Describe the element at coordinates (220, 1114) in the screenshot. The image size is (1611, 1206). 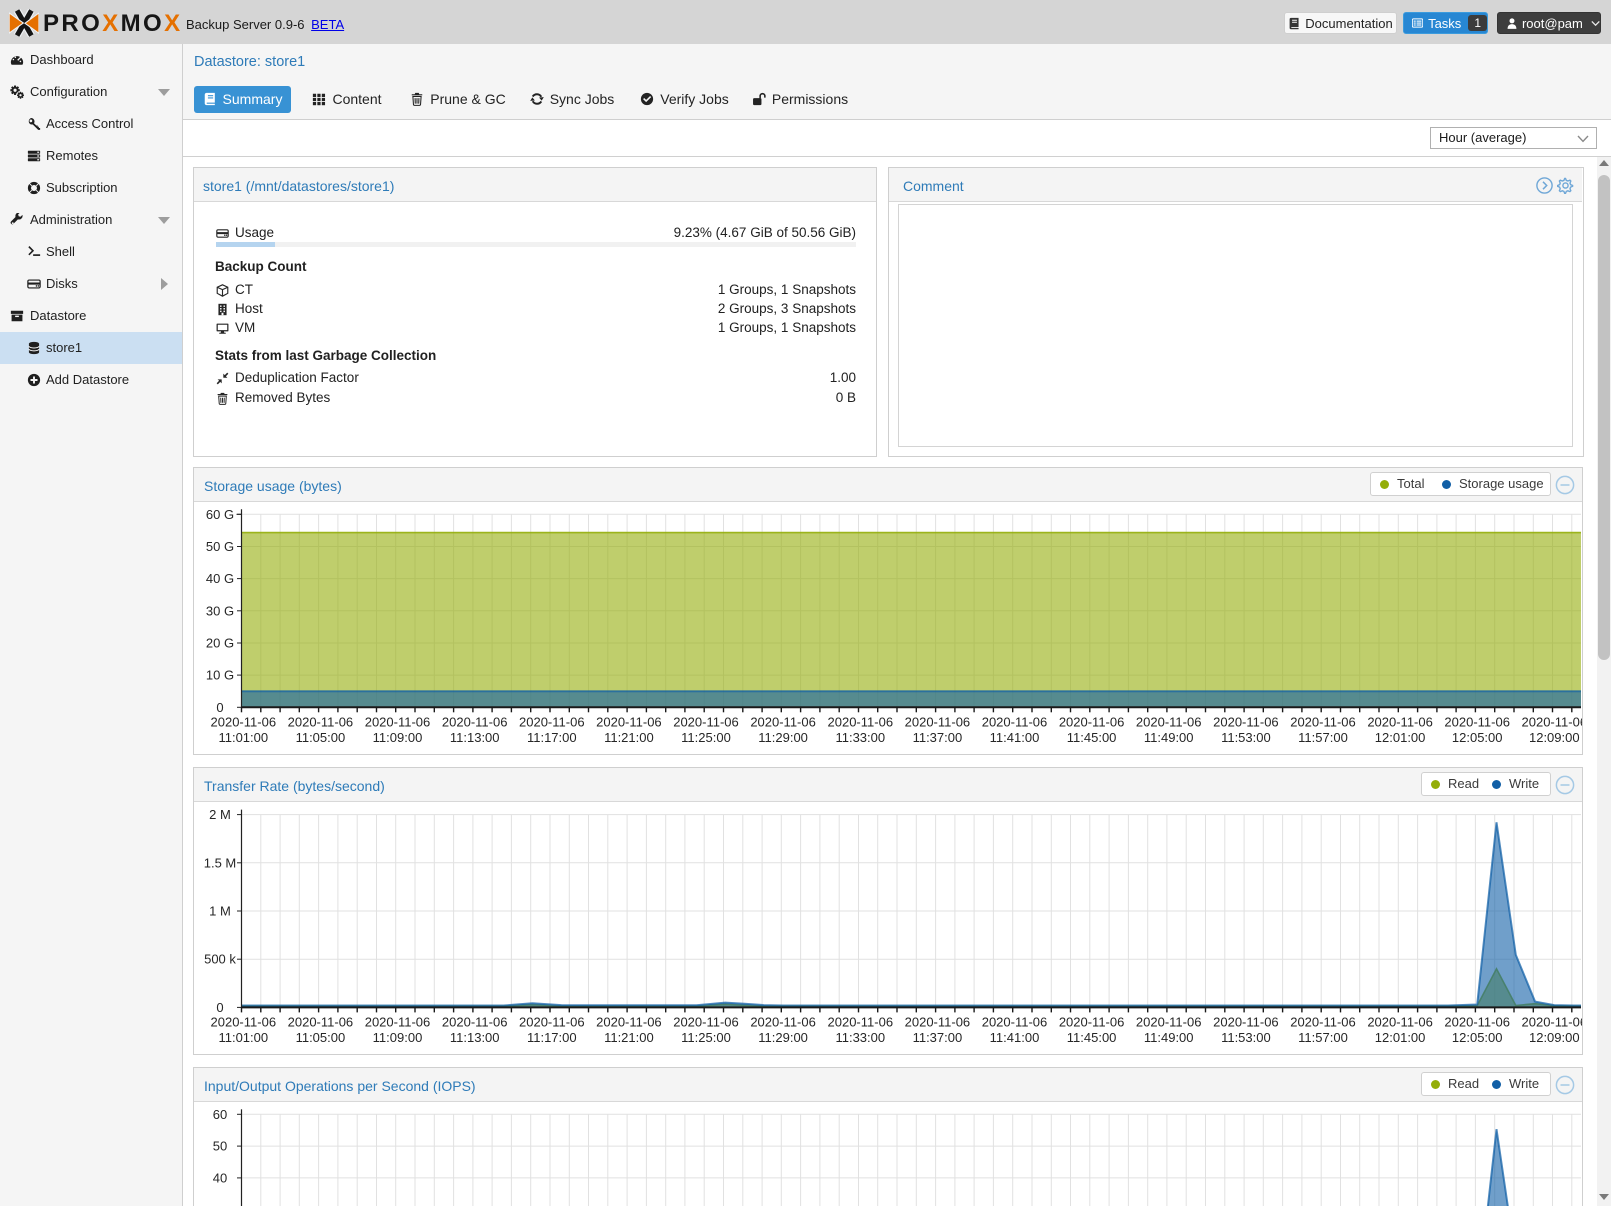
I see `svg-text: 60` at that location.